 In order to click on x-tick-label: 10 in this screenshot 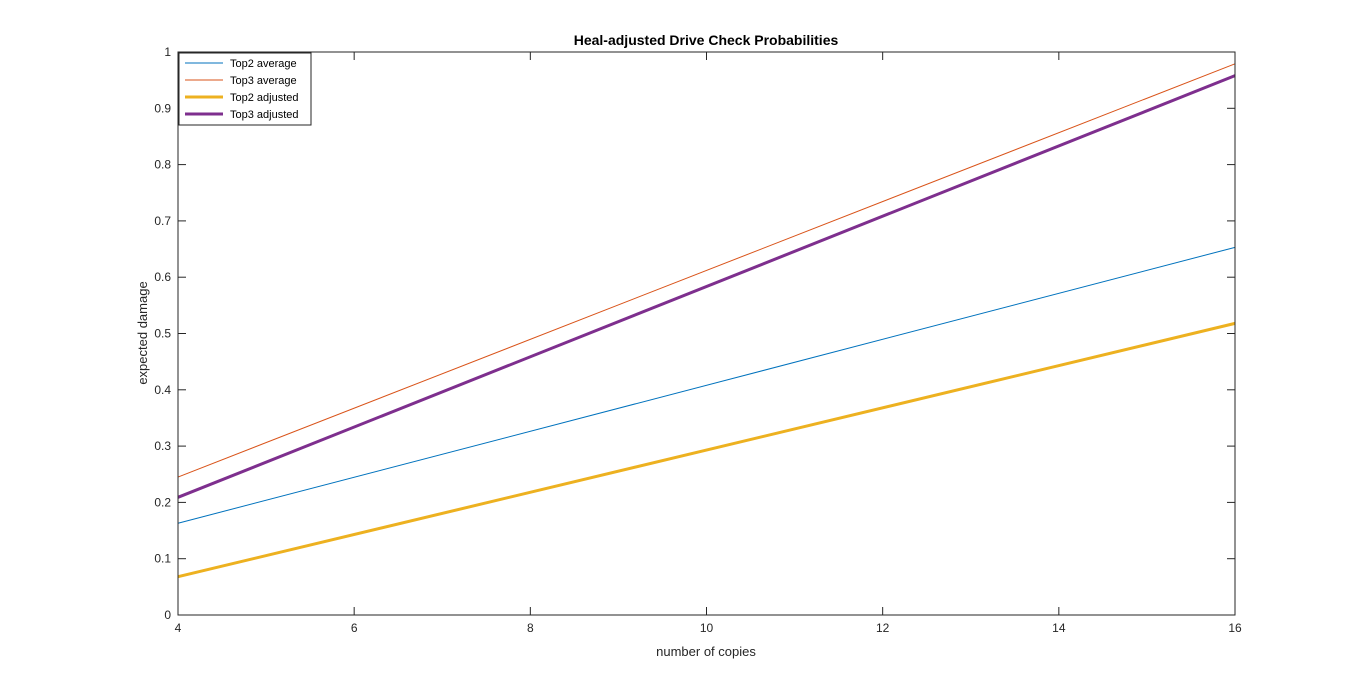, I will do `click(707, 628)`.